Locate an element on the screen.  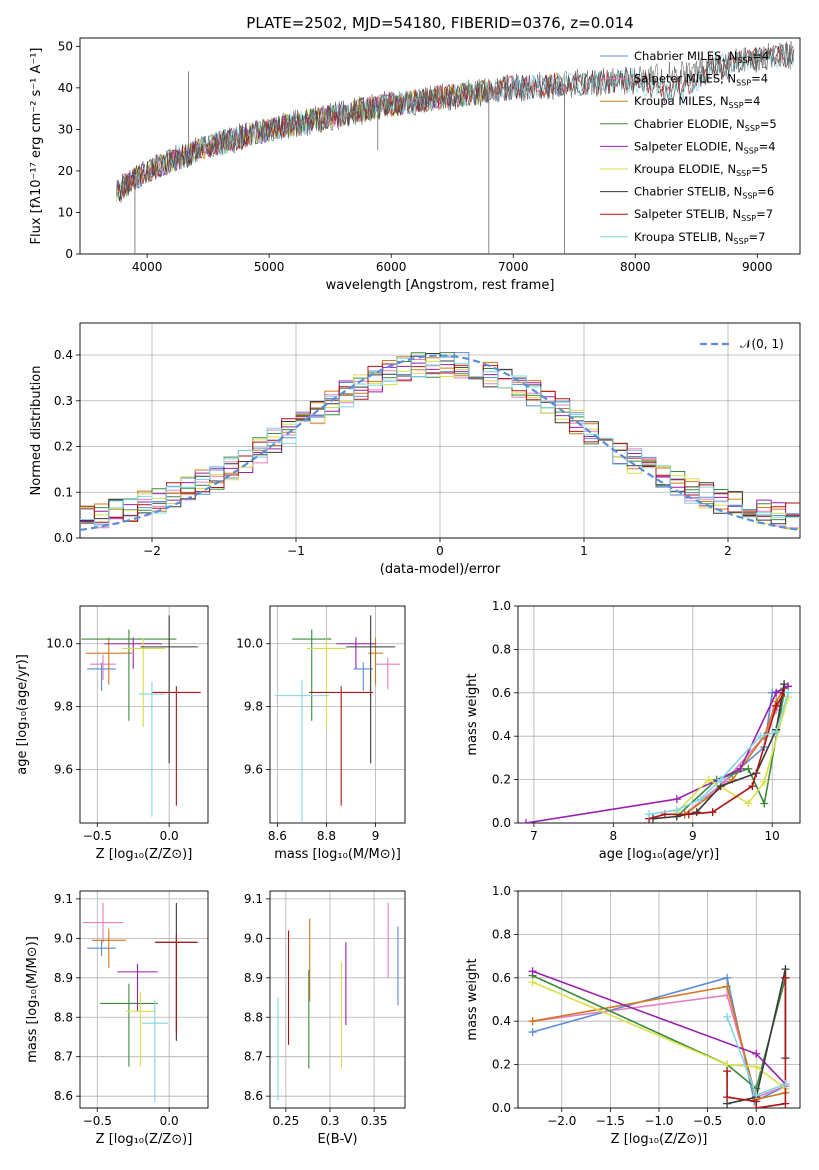
spectrum-ytick-label: 30 is located at coordinates (65, 129).